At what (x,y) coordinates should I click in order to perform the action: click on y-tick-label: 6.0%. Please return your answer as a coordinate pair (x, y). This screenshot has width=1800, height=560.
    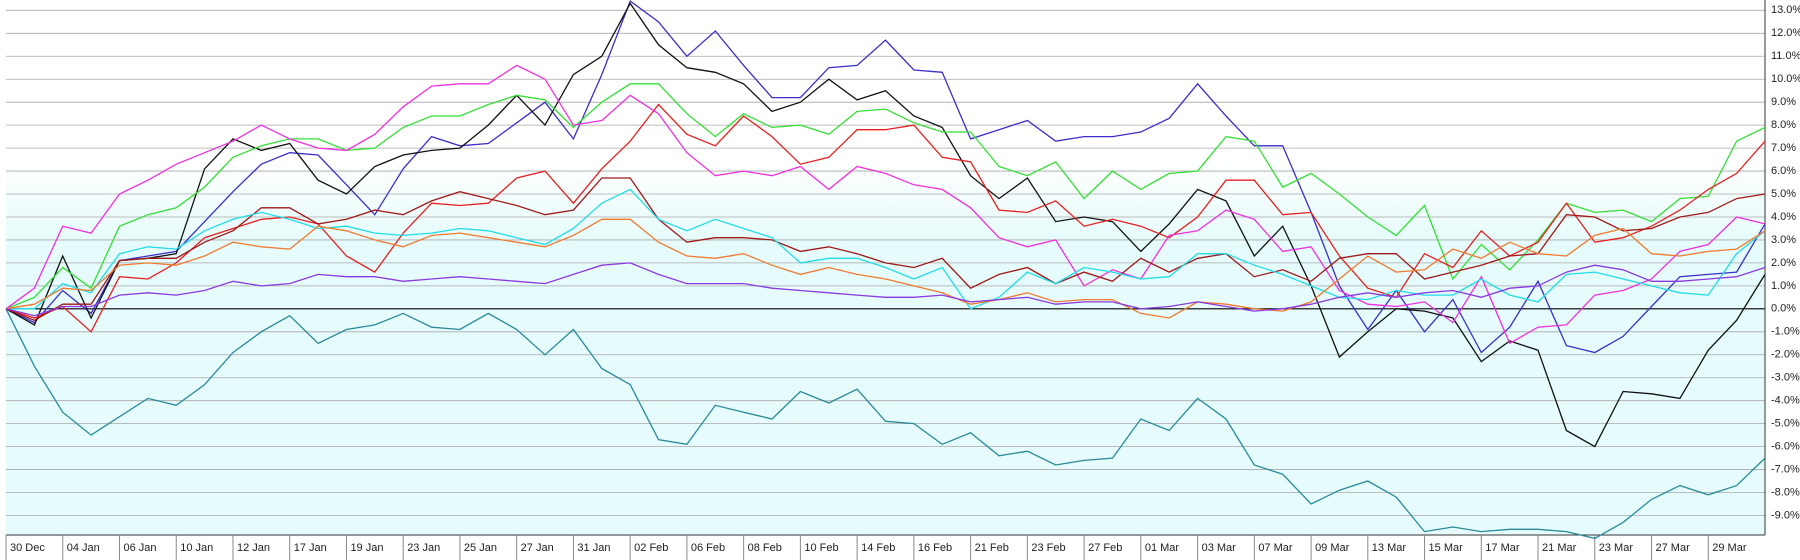
    Looking at the image, I should click on (1783, 171).